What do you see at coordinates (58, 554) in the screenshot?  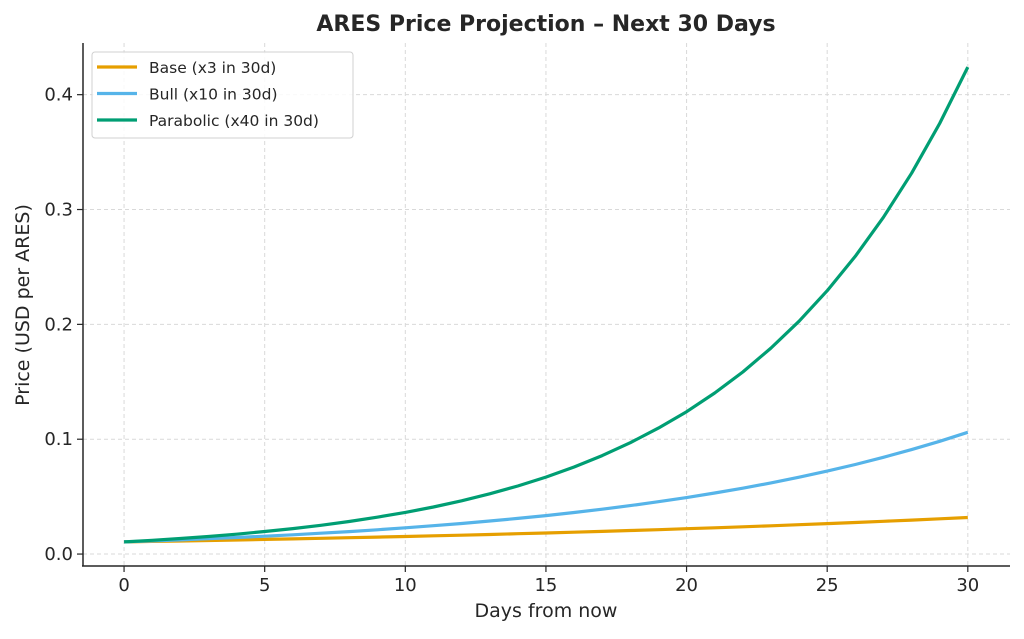 I see `y-tick-label: 0.0` at bounding box center [58, 554].